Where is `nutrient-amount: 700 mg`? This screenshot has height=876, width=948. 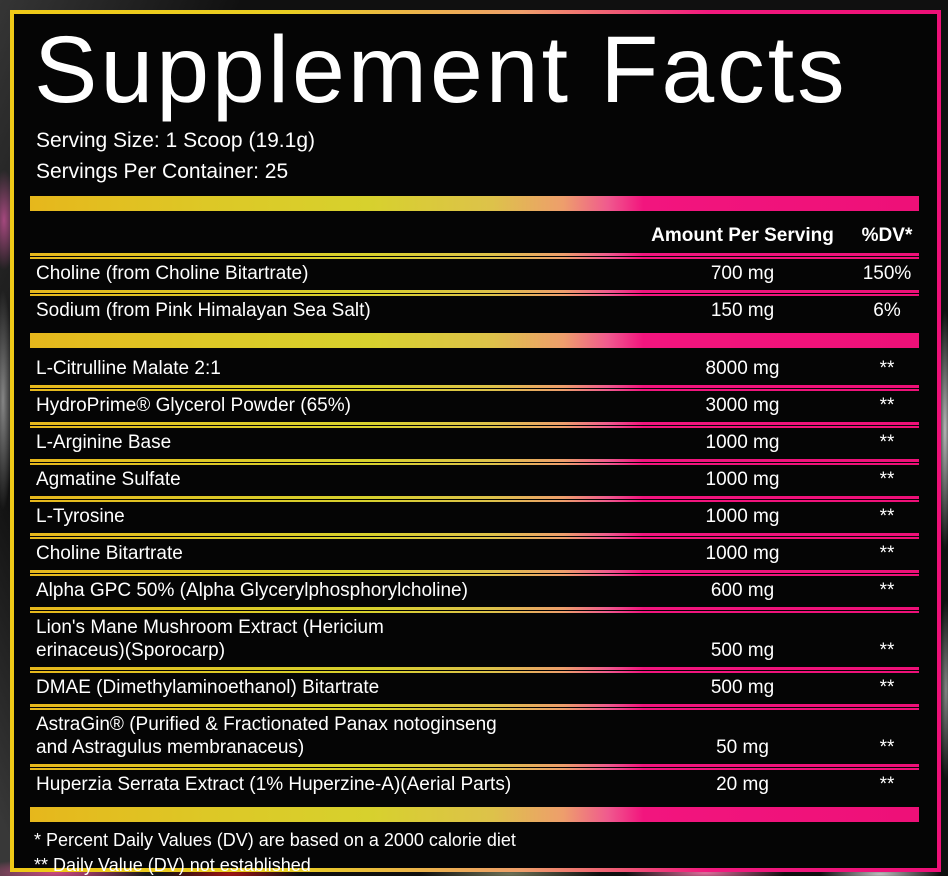
nutrient-amount: 700 mg is located at coordinates (742, 273).